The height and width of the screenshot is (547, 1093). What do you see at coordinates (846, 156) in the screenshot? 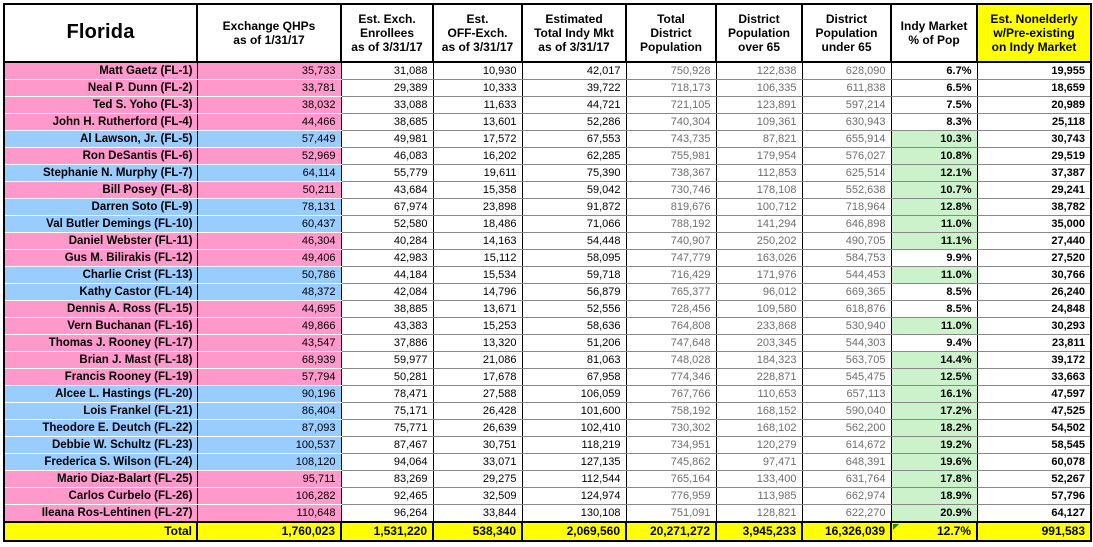
I see `cell-pop_under_65: 576,027` at bounding box center [846, 156].